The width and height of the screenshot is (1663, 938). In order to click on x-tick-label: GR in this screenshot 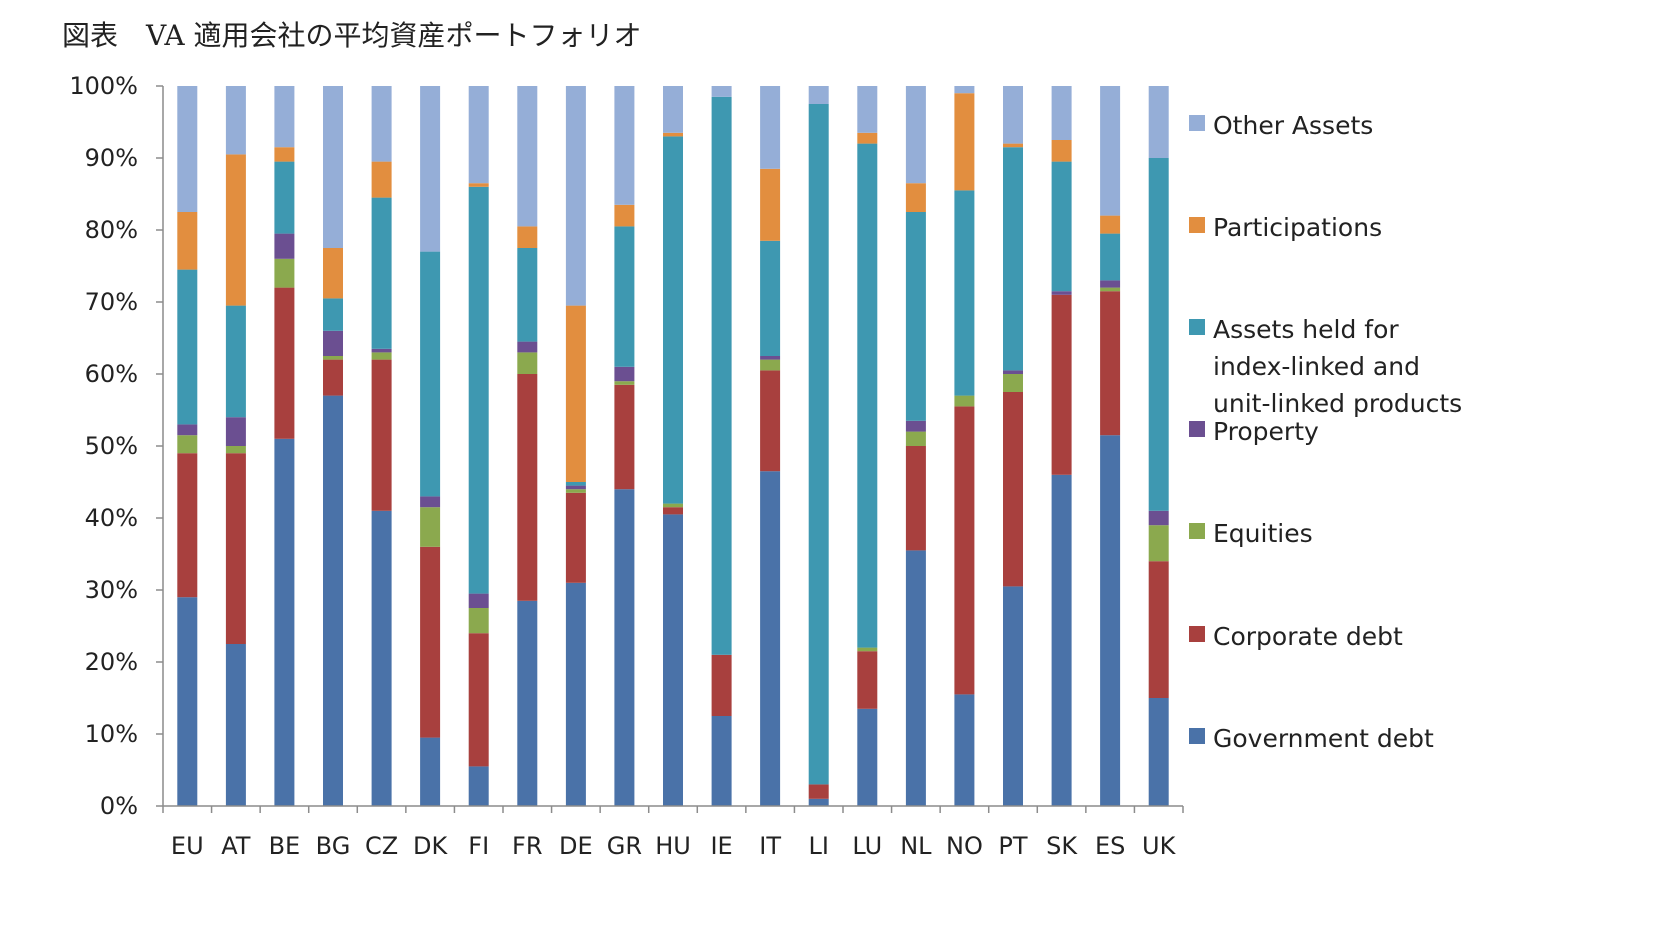, I will do `click(624, 846)`.